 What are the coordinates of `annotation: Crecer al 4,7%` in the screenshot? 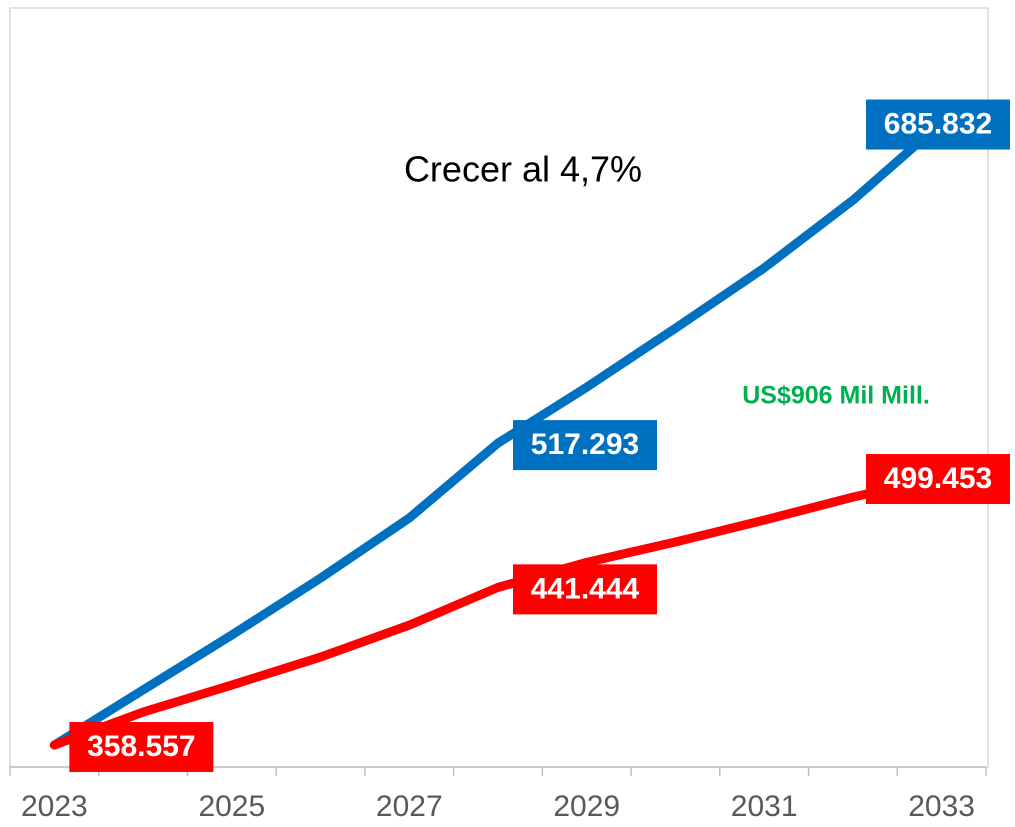 It's located at (523, 169).